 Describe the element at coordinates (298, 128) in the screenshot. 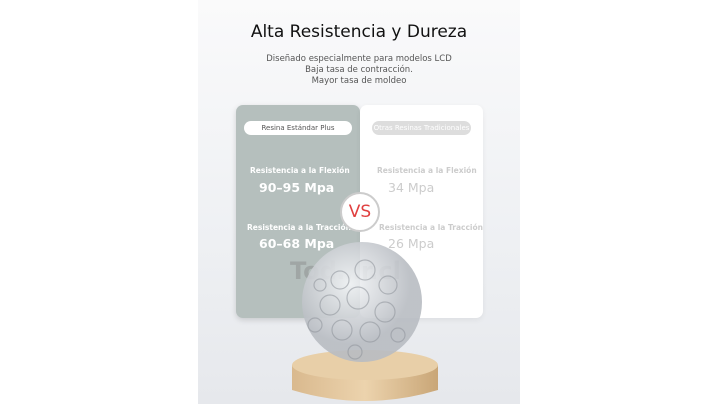

I see `card-label: Resina Estándar Plus` at that location.